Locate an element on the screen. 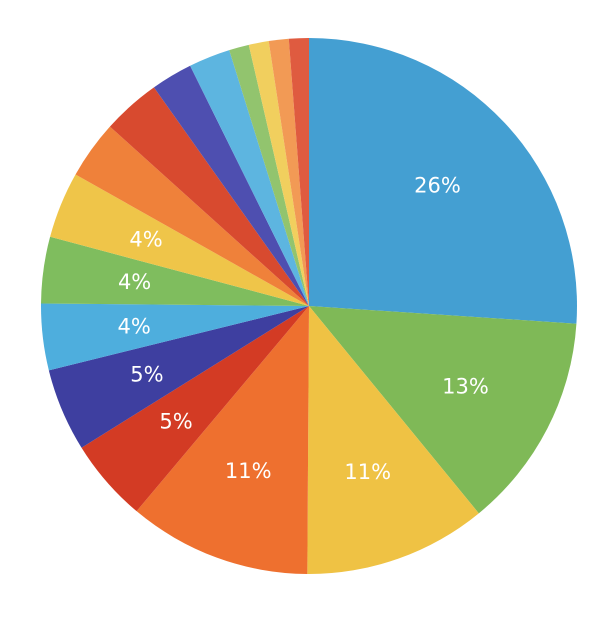  slice-label-2: 13% is located at coordinates (465, 387).